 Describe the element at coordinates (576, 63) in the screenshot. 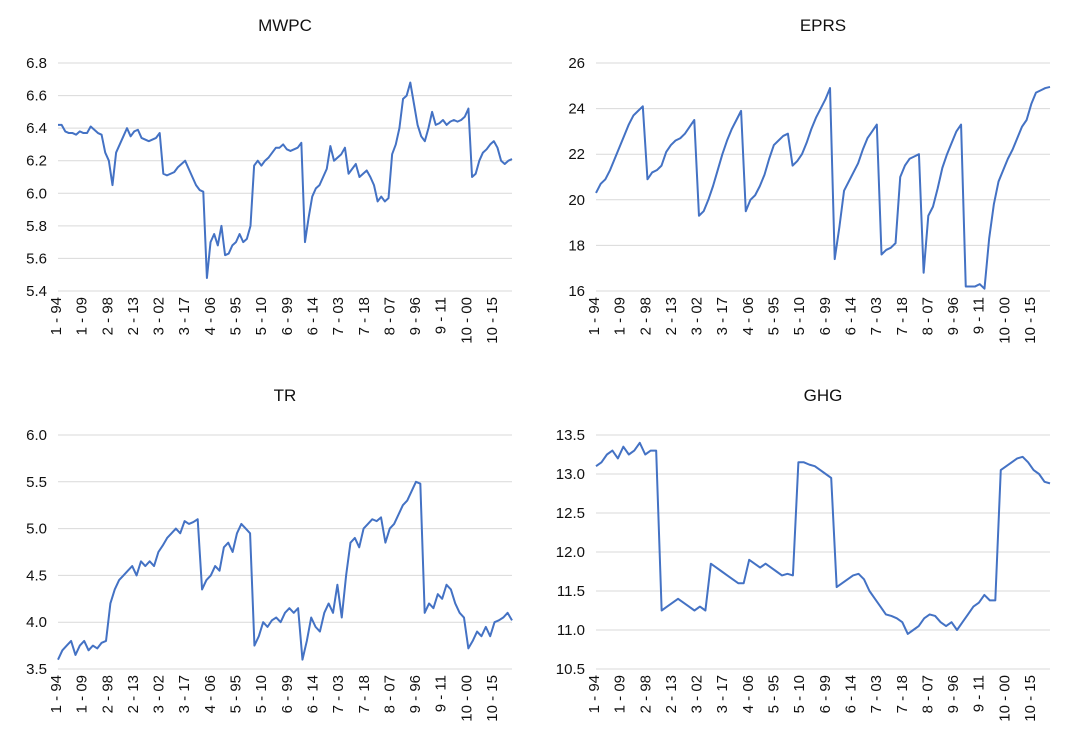

I see `y-tick-label: 26` at that location.